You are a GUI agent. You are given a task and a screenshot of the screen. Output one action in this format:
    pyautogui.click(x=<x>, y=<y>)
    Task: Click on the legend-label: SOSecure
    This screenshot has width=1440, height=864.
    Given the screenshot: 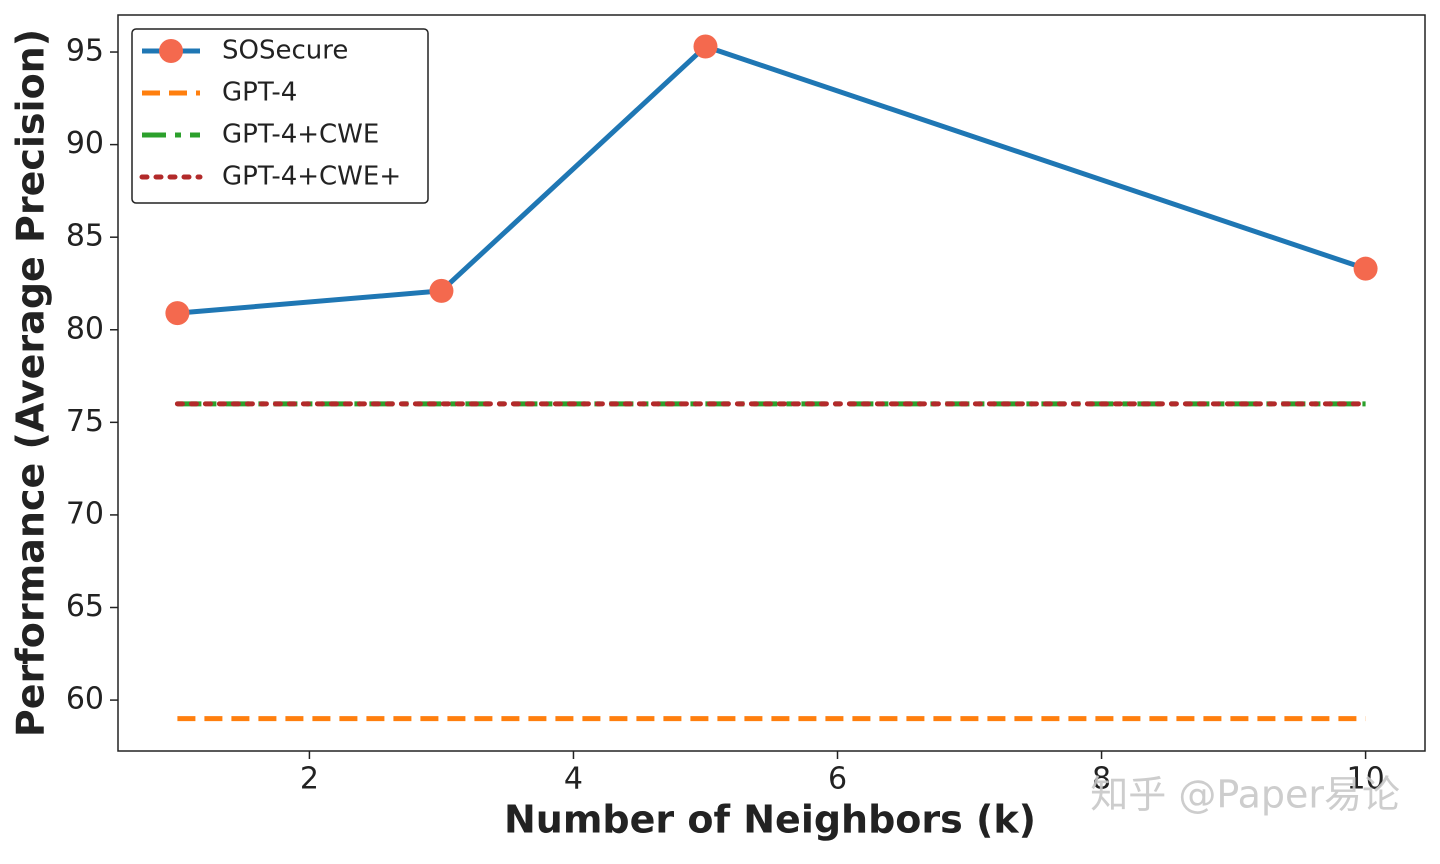 What is the action you would take?
    pyautogui.click(x=285, y=51)
    